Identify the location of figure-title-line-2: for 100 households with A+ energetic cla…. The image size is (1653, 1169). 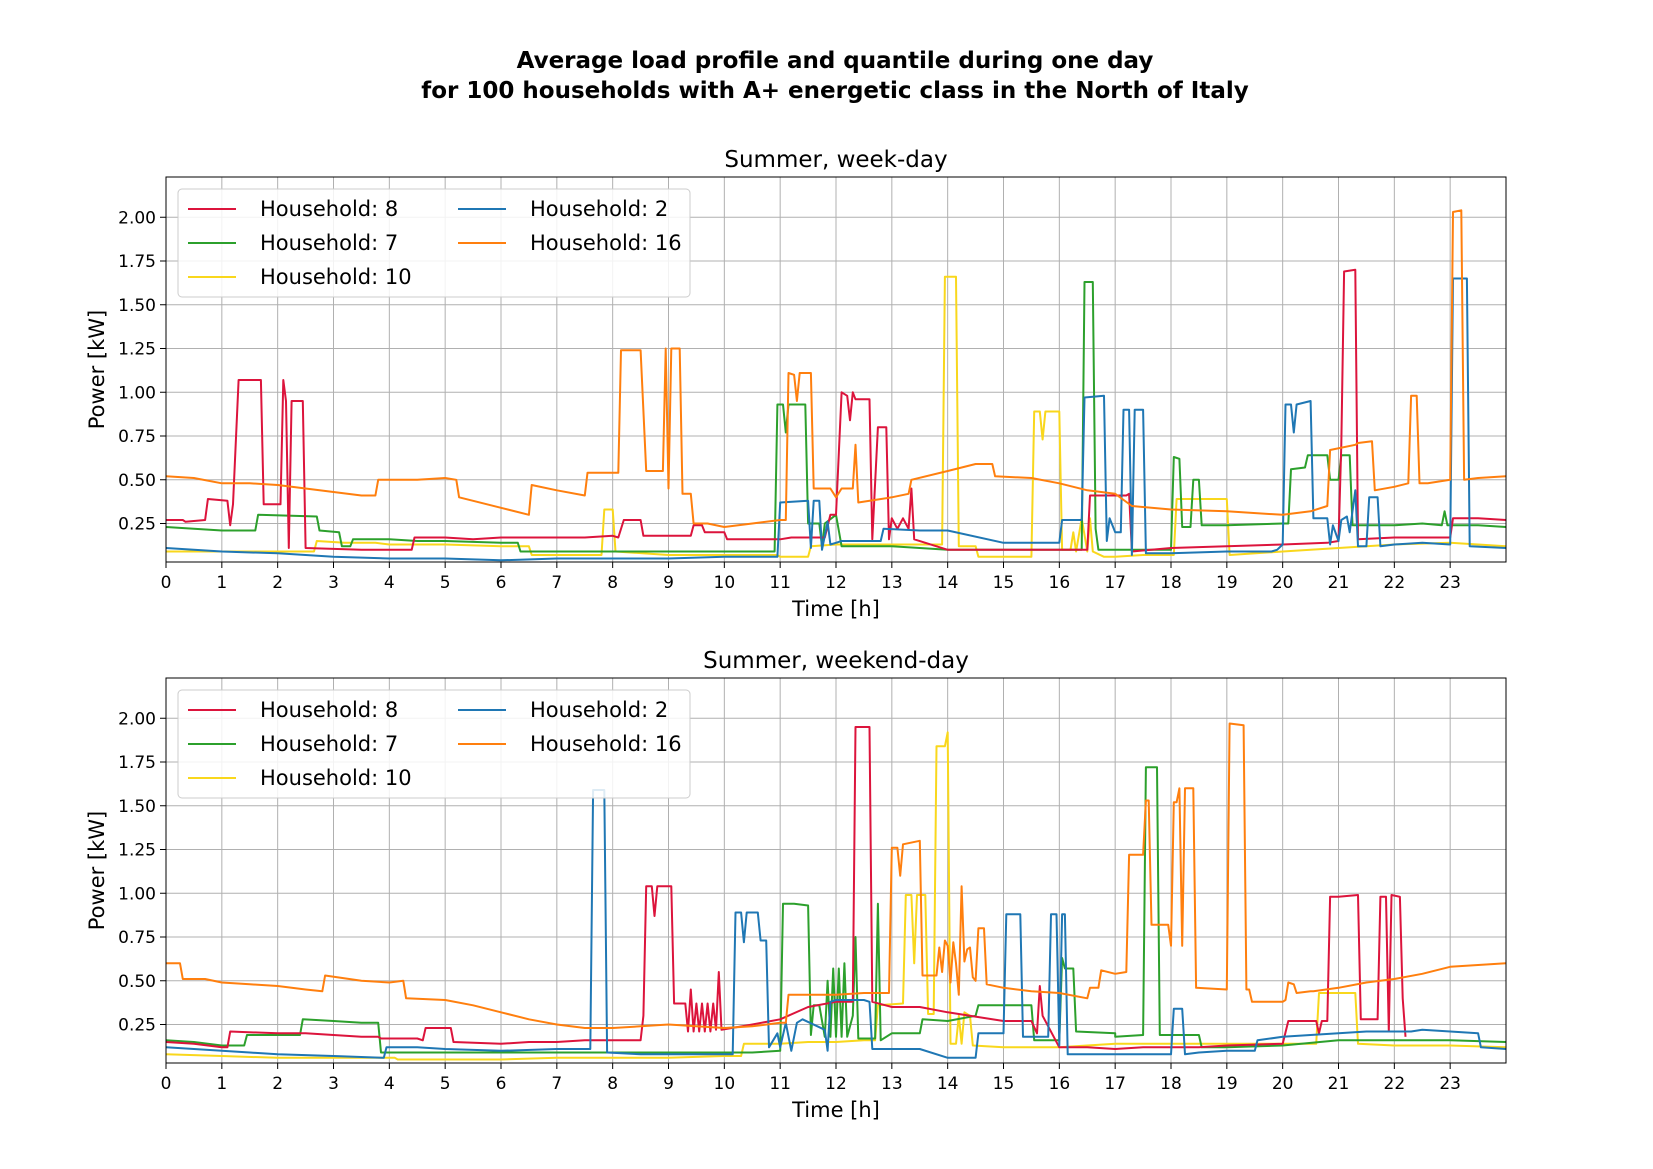
(835, 91).